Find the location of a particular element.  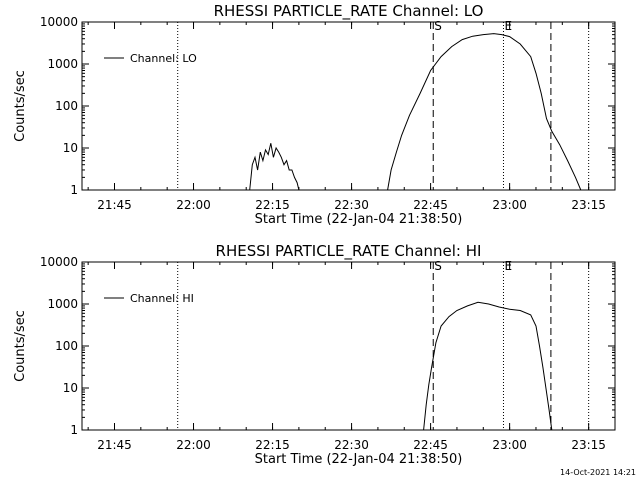

legend-label: Channel: LO is located at coordinates (163, 58).